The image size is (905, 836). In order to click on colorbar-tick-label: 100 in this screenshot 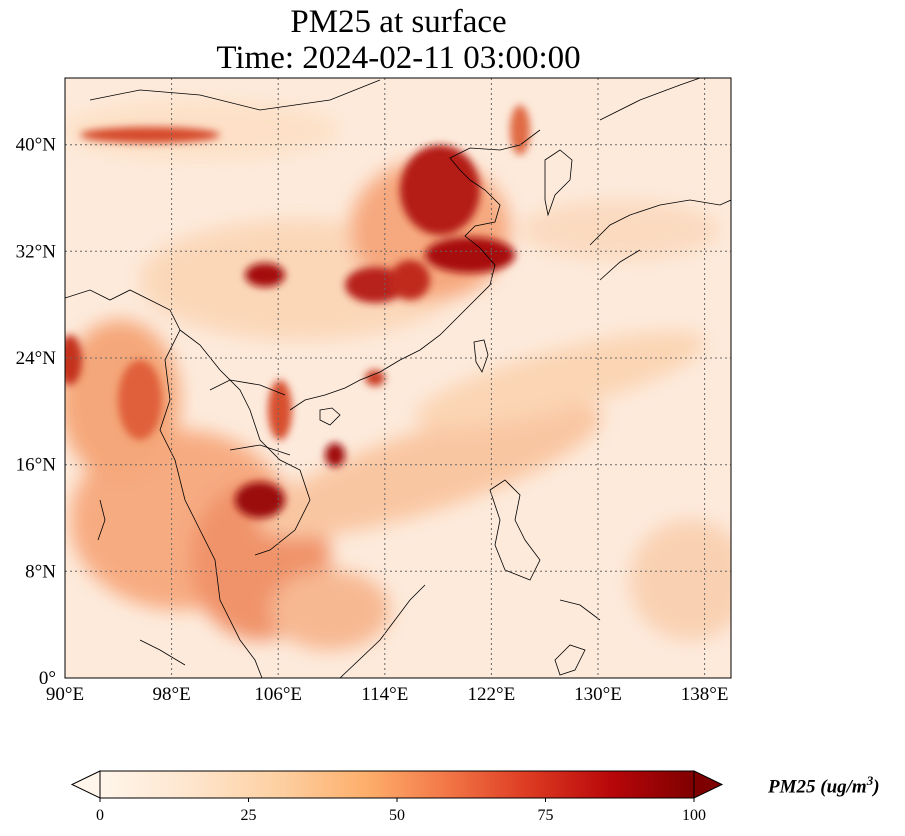, I will do `click(694, 815)`.